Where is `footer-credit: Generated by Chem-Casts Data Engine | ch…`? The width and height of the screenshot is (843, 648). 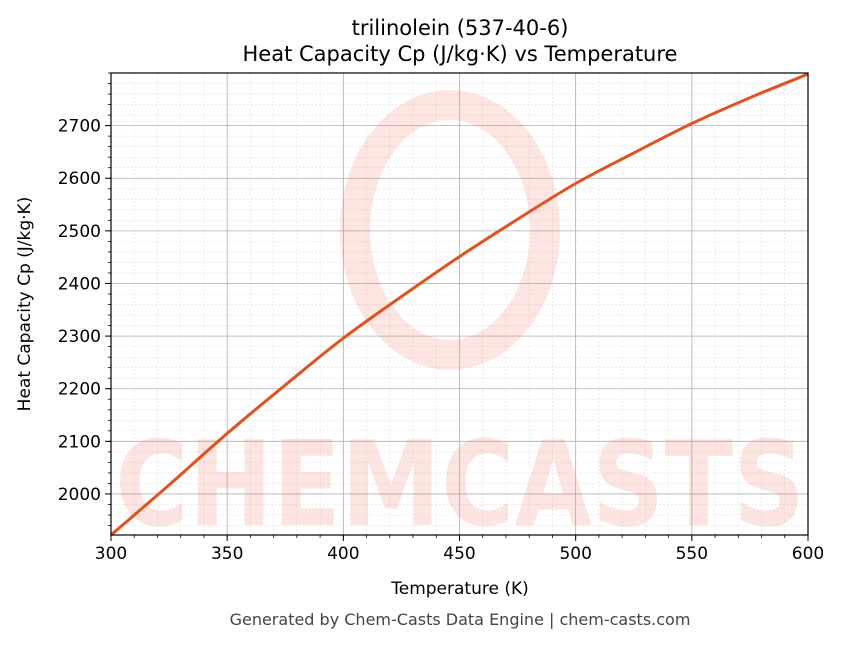 footer-credit: Generated by Chem-Casts Data Engine | ch… is located at coordinates (460, 619).